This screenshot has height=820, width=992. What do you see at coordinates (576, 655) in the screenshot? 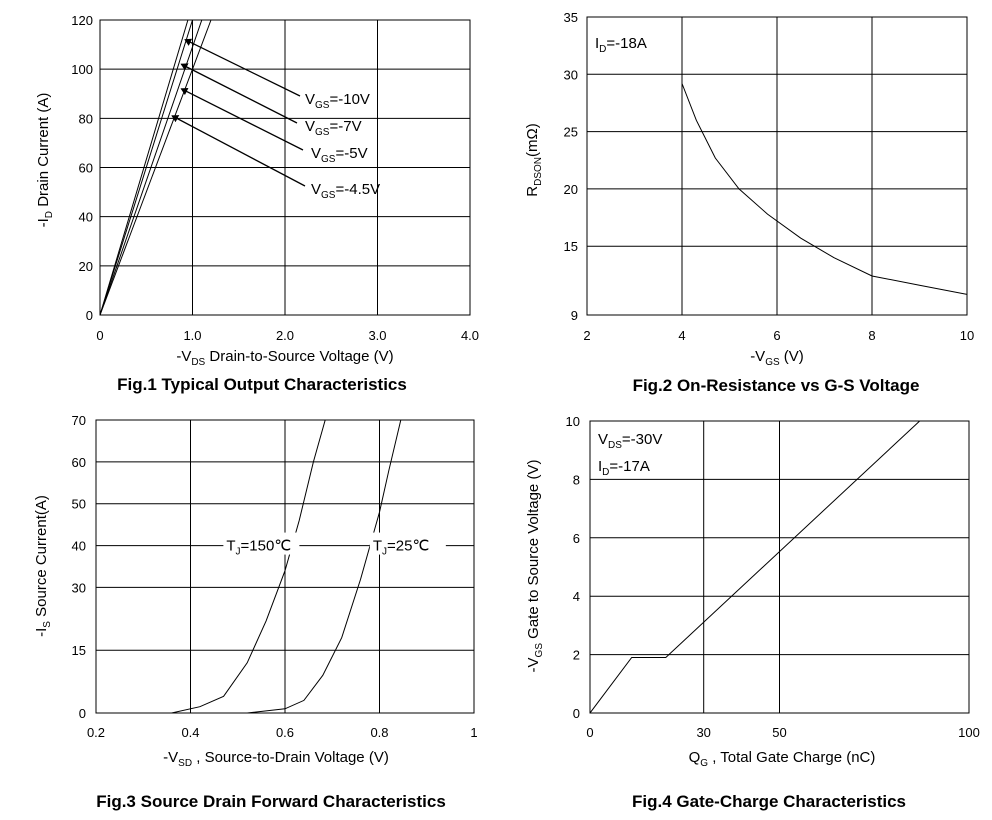
I see `fig4-y-tick-label: 2` at bounding box center [576, 655].